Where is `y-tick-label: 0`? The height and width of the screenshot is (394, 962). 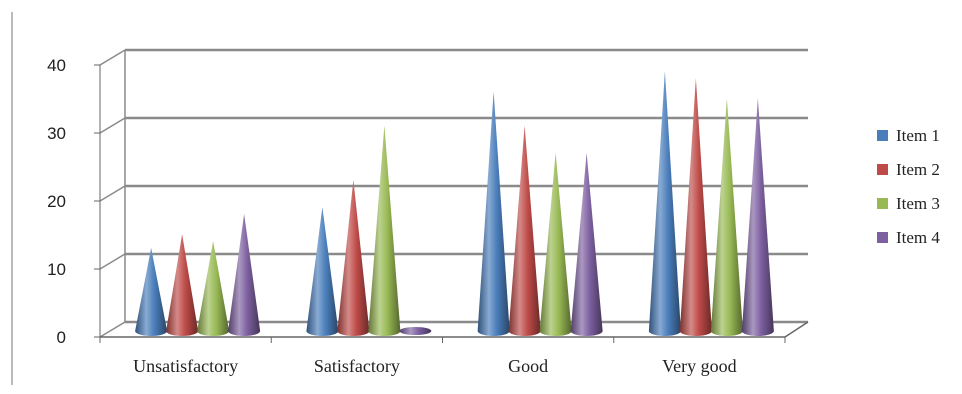
y-tick-label: 0 is located at coordinates (61, 337).